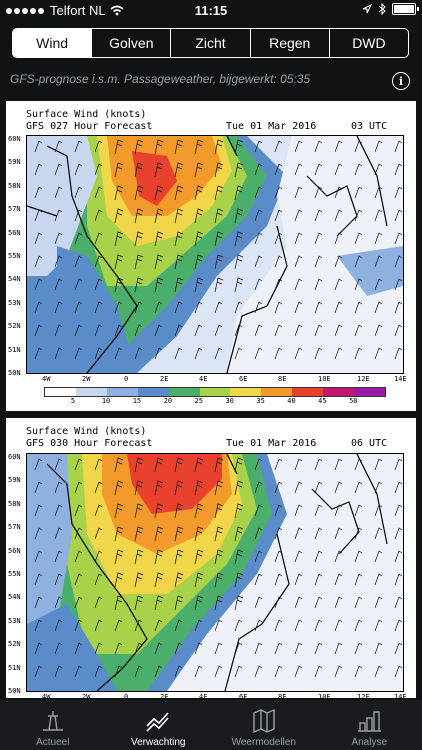  What do you see at coordinates (264, 725) in the screenshot?
I see `tab-weermodellen: Weermodellen` at bounding box center [264, 725].